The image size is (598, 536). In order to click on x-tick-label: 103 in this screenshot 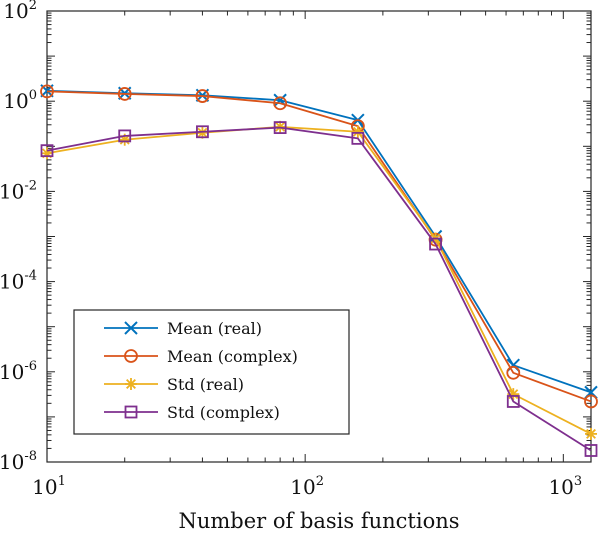, I will do `click(565, 486)`.